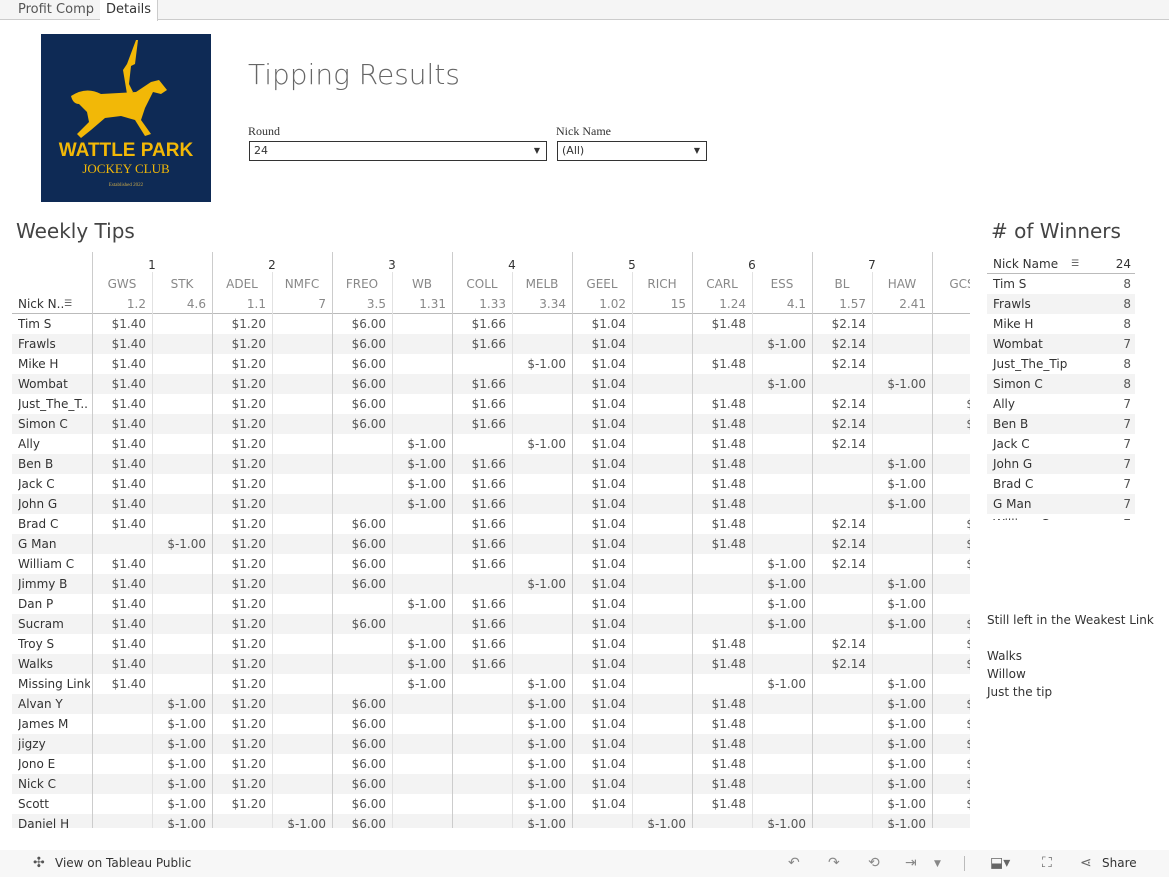  I want to click on row-name: Alvan Y, so click(40, 704).